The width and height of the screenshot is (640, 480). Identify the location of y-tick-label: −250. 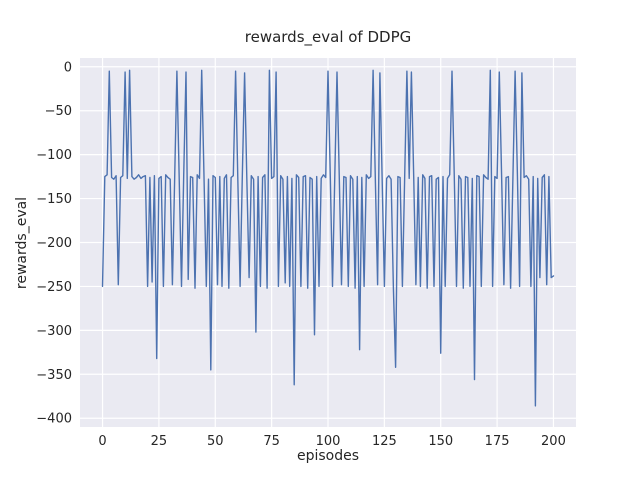
(54, 287).